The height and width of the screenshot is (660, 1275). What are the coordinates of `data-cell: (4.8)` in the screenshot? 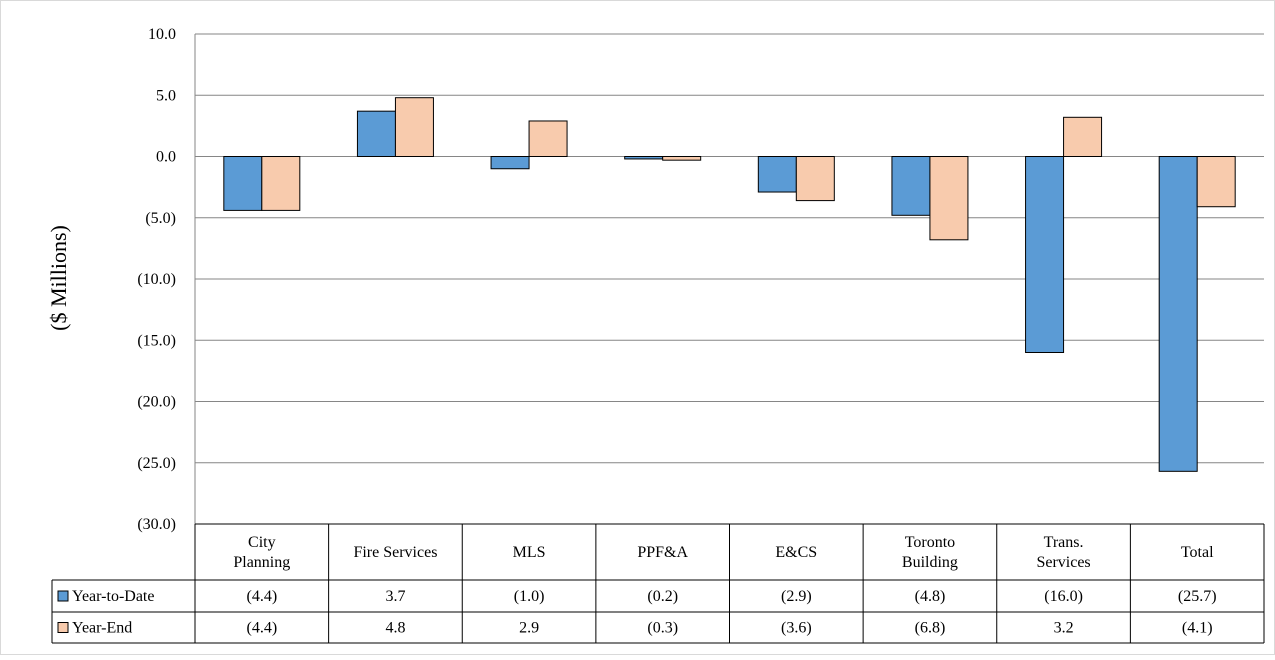 It's located at (930, 596).